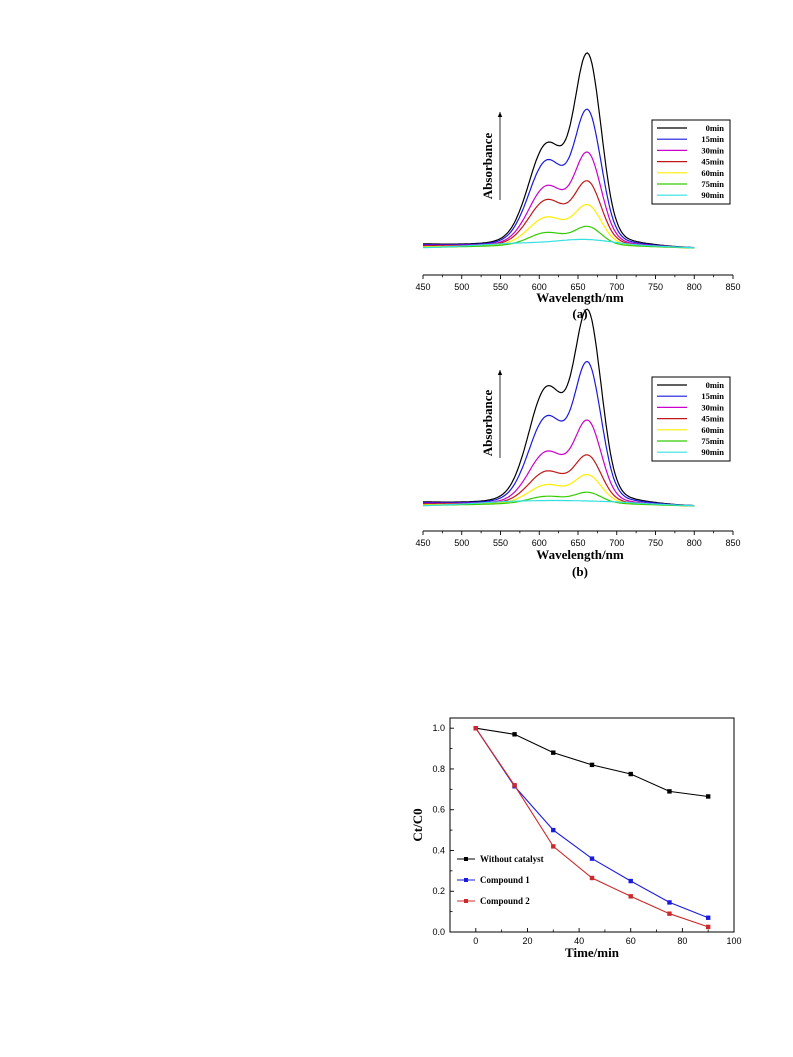  What do you see at coordinates (475, 941) in the screenshot?
I see `x-tick-label: 0` at bounding box center [475, 941].